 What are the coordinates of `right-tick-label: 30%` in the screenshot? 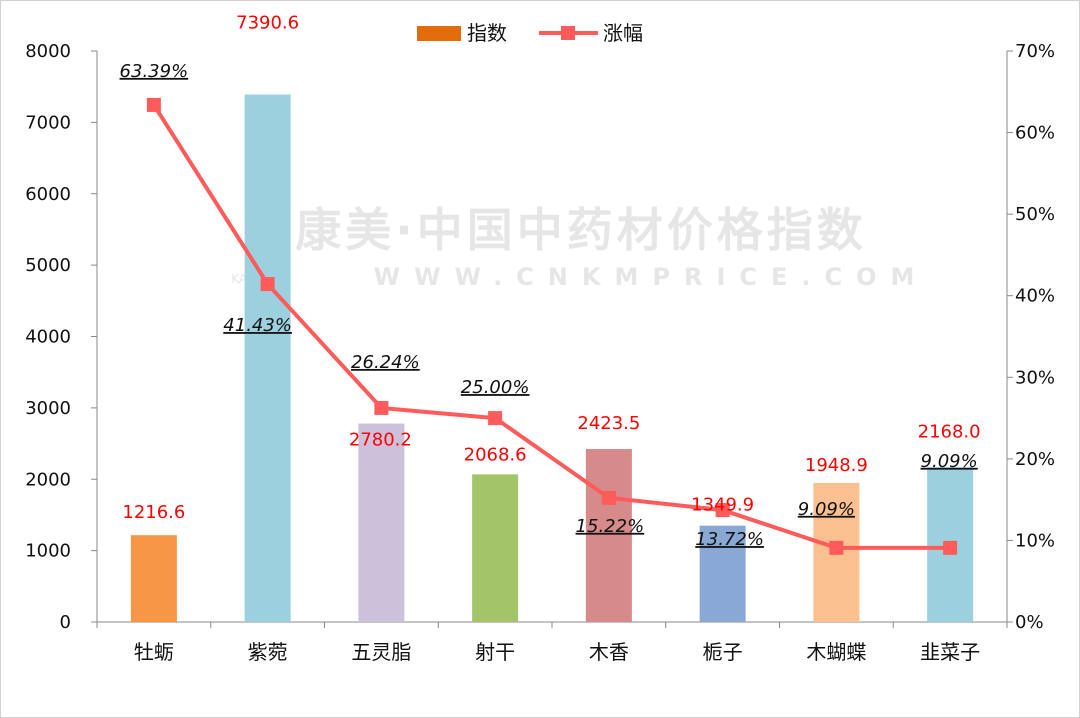 It's located at (1035, 377).